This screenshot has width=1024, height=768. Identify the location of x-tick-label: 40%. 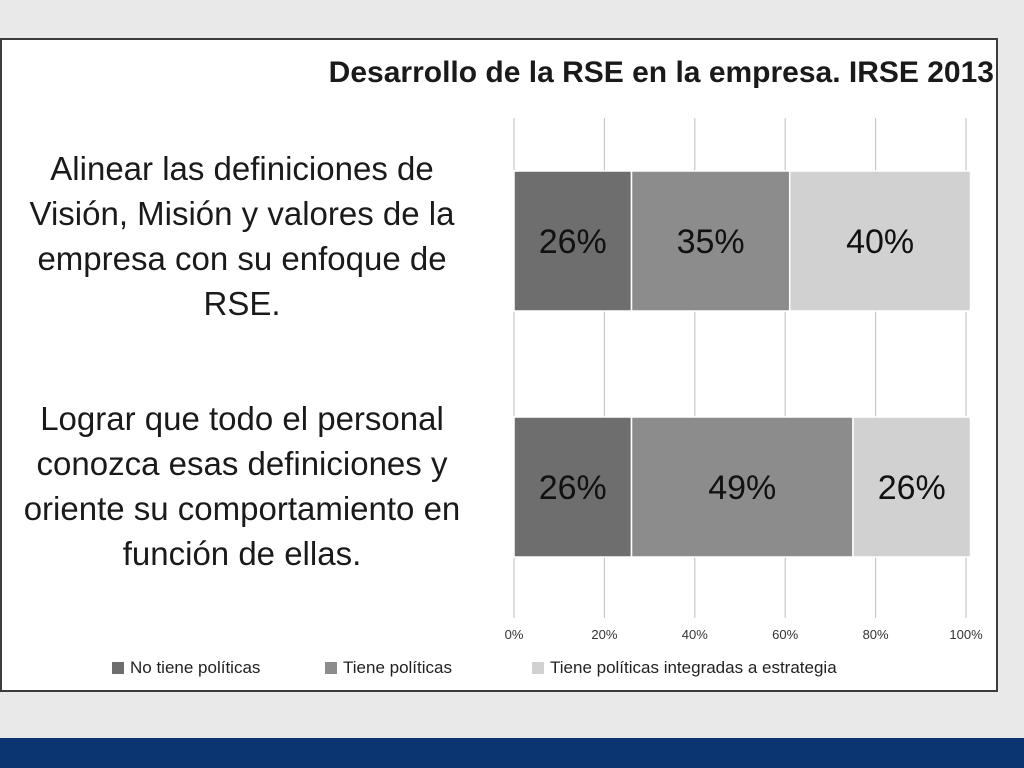
(695, 634).